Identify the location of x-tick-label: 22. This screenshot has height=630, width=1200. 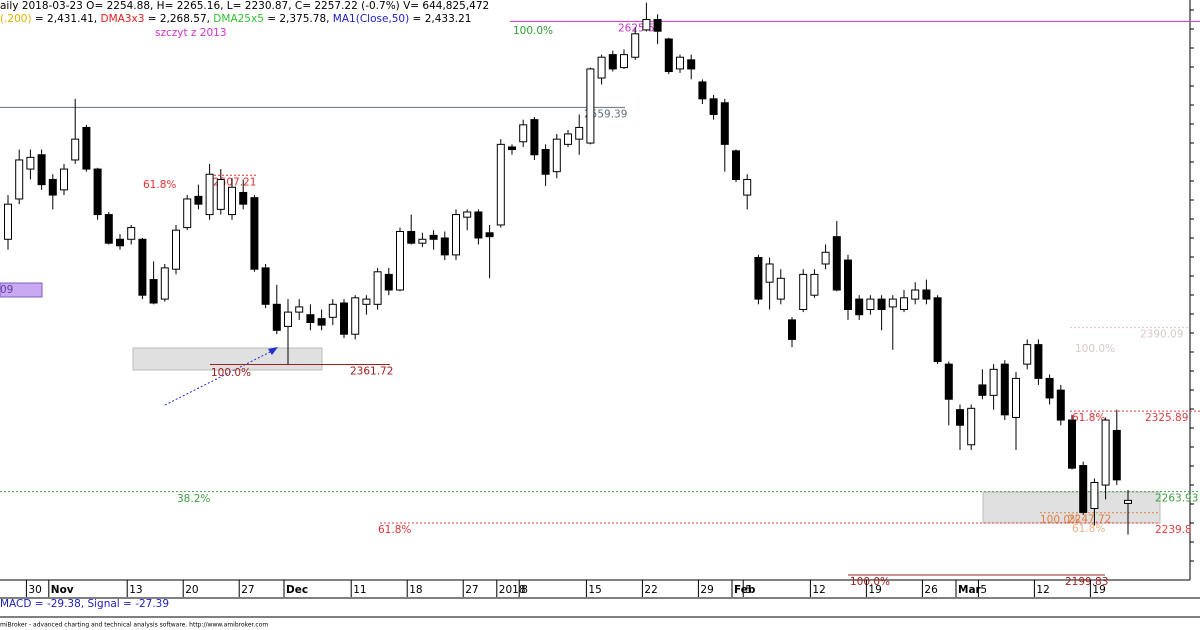
(650, 590).